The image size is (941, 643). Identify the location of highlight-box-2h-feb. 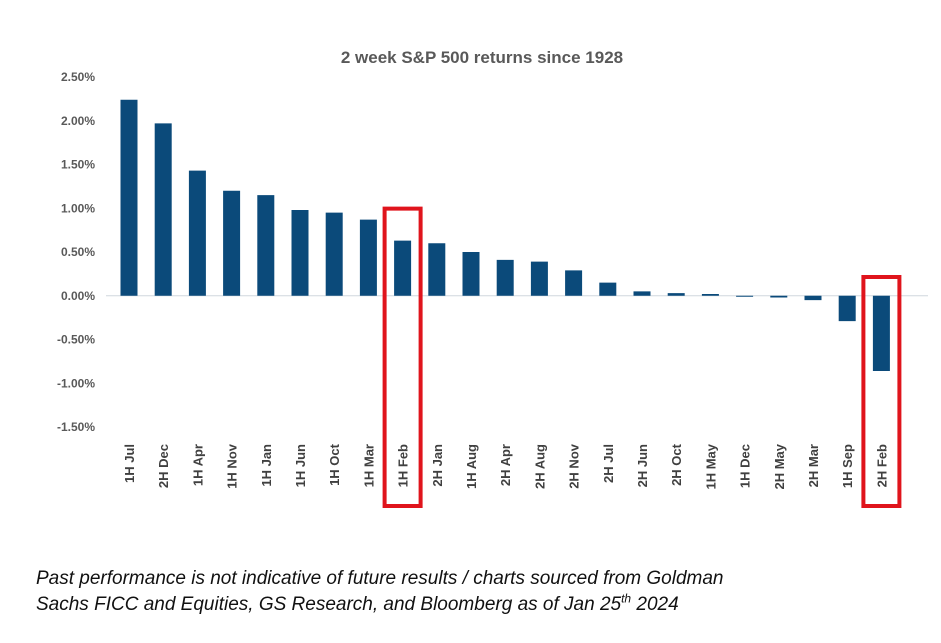
(881, 391).